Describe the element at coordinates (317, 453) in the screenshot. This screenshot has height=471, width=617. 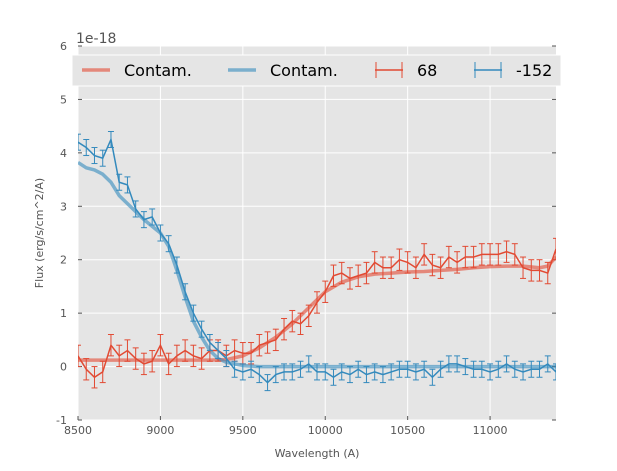
I see `x-axis-label: Wavelength (A)` at that location.